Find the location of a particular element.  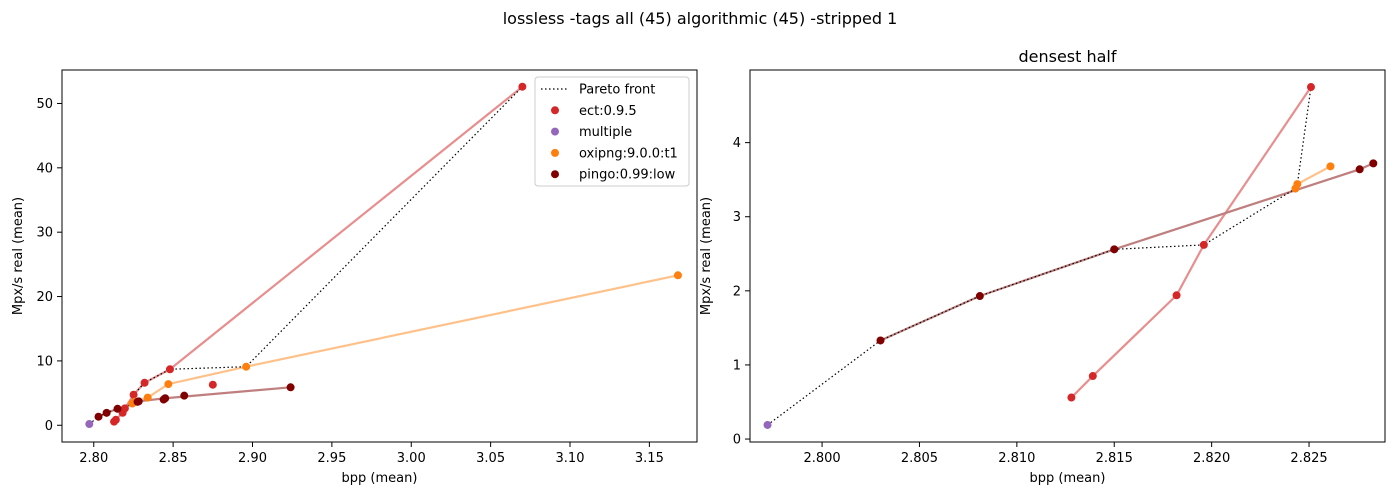

y-tick-label: 1 is located at coordinates (737, 365).